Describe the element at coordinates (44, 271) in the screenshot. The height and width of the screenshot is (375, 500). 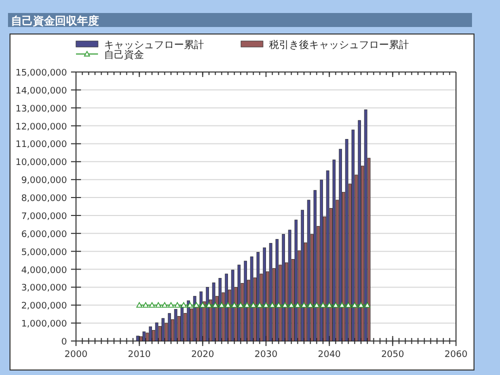
I see `y-tick-label: 4,000,000` at that location.